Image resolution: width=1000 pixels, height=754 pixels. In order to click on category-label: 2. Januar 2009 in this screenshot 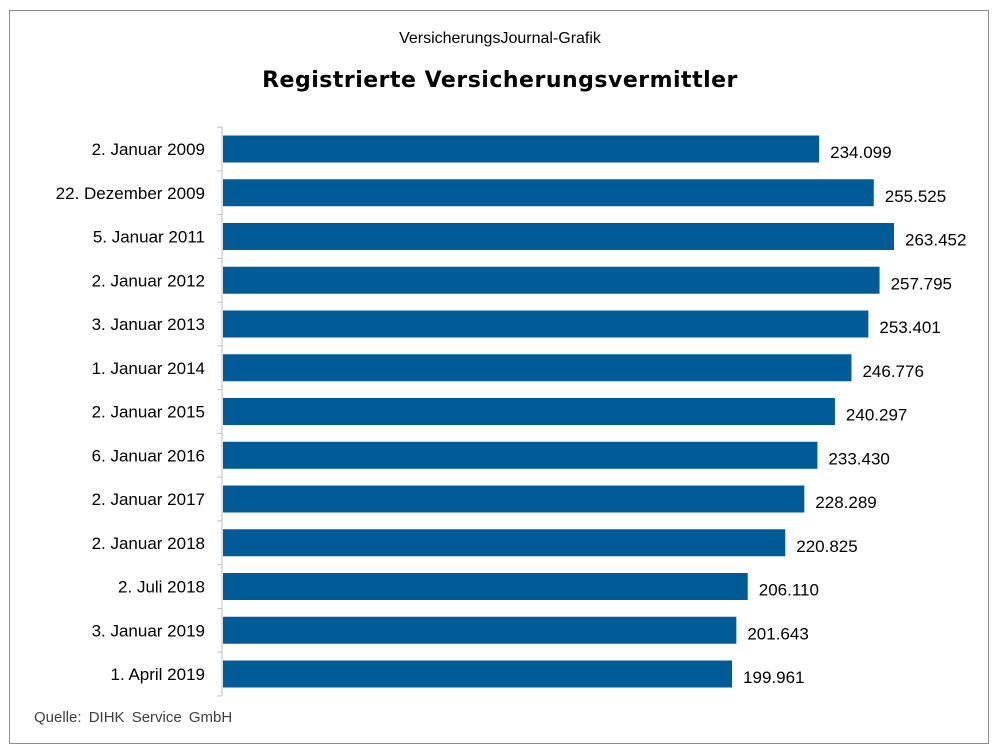, I will do `click(148, 149)`.